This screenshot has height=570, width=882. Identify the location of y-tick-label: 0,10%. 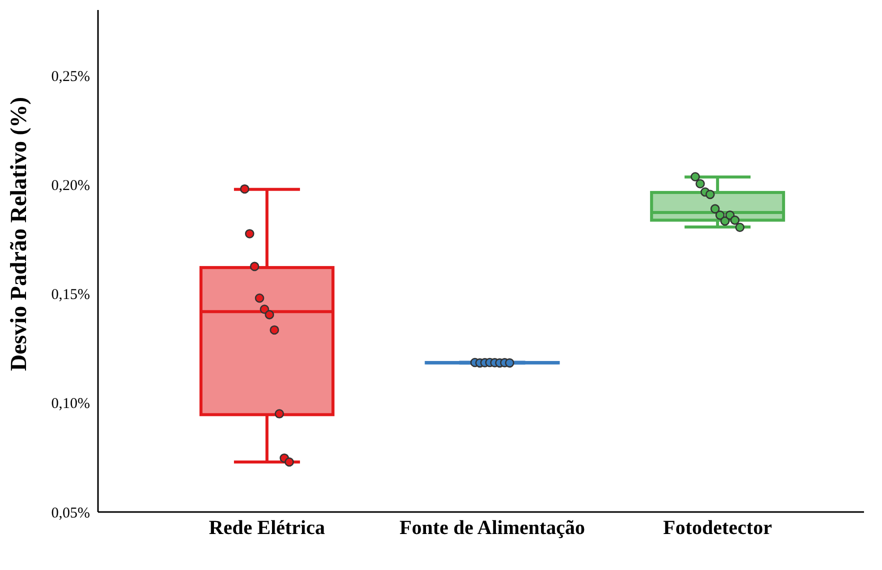
(70, 404).